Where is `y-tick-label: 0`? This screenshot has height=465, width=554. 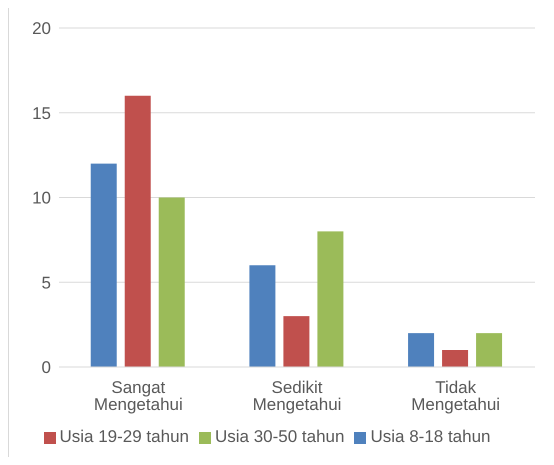 y-tick-label: 0 is located at coordinates (46, 368).